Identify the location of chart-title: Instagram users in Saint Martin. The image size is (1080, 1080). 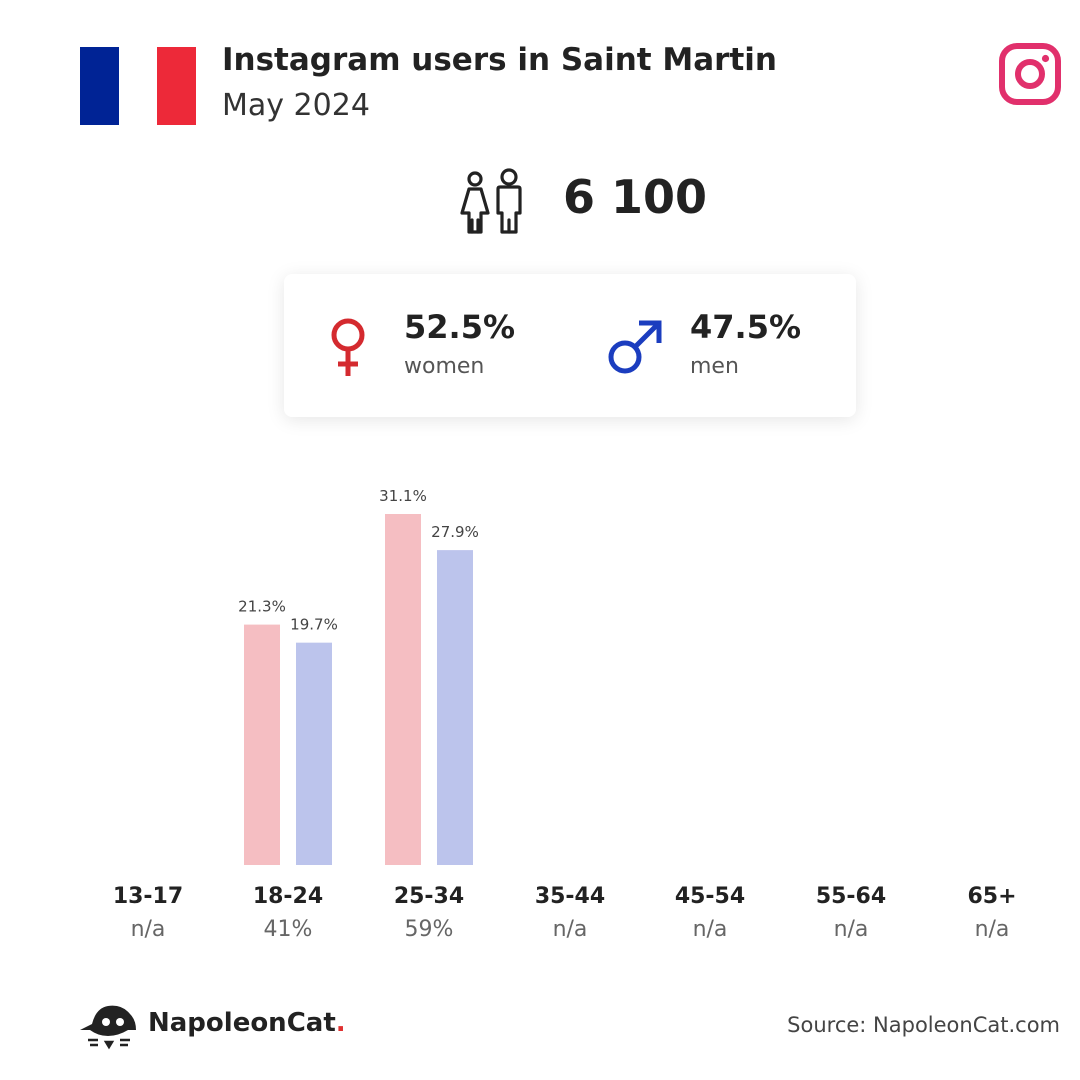
(499, 60).